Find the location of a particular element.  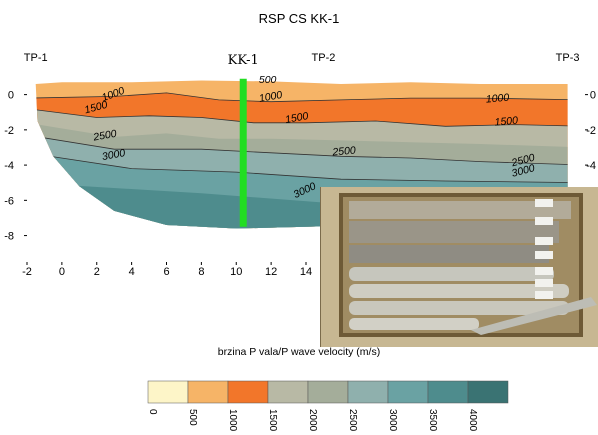

borehole-label: KK-1 is located at coordinates (243, 60).